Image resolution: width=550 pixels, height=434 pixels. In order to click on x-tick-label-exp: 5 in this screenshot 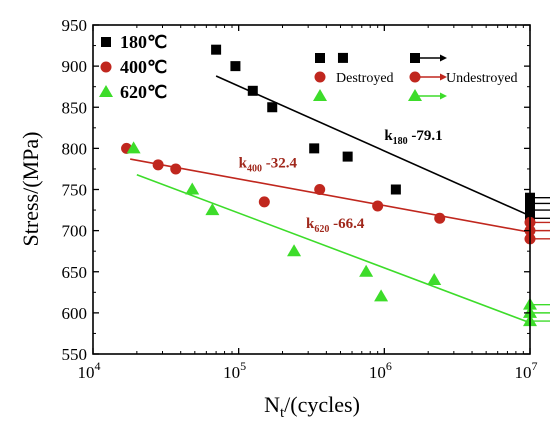, I will do `click(243, 366)`.